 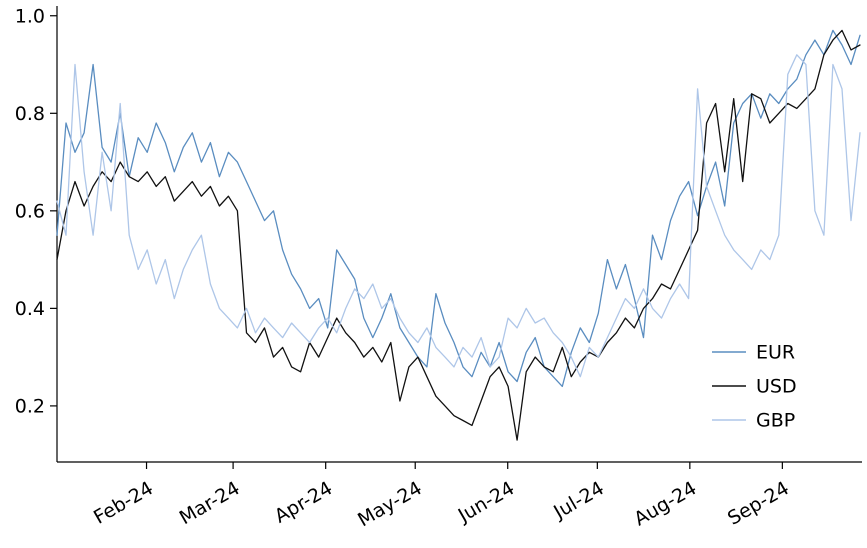 What do you see at coordinates (486, 502) in the screenshot?
I see `x-tick-label: Jun-24` at bounding box center [486, 502].